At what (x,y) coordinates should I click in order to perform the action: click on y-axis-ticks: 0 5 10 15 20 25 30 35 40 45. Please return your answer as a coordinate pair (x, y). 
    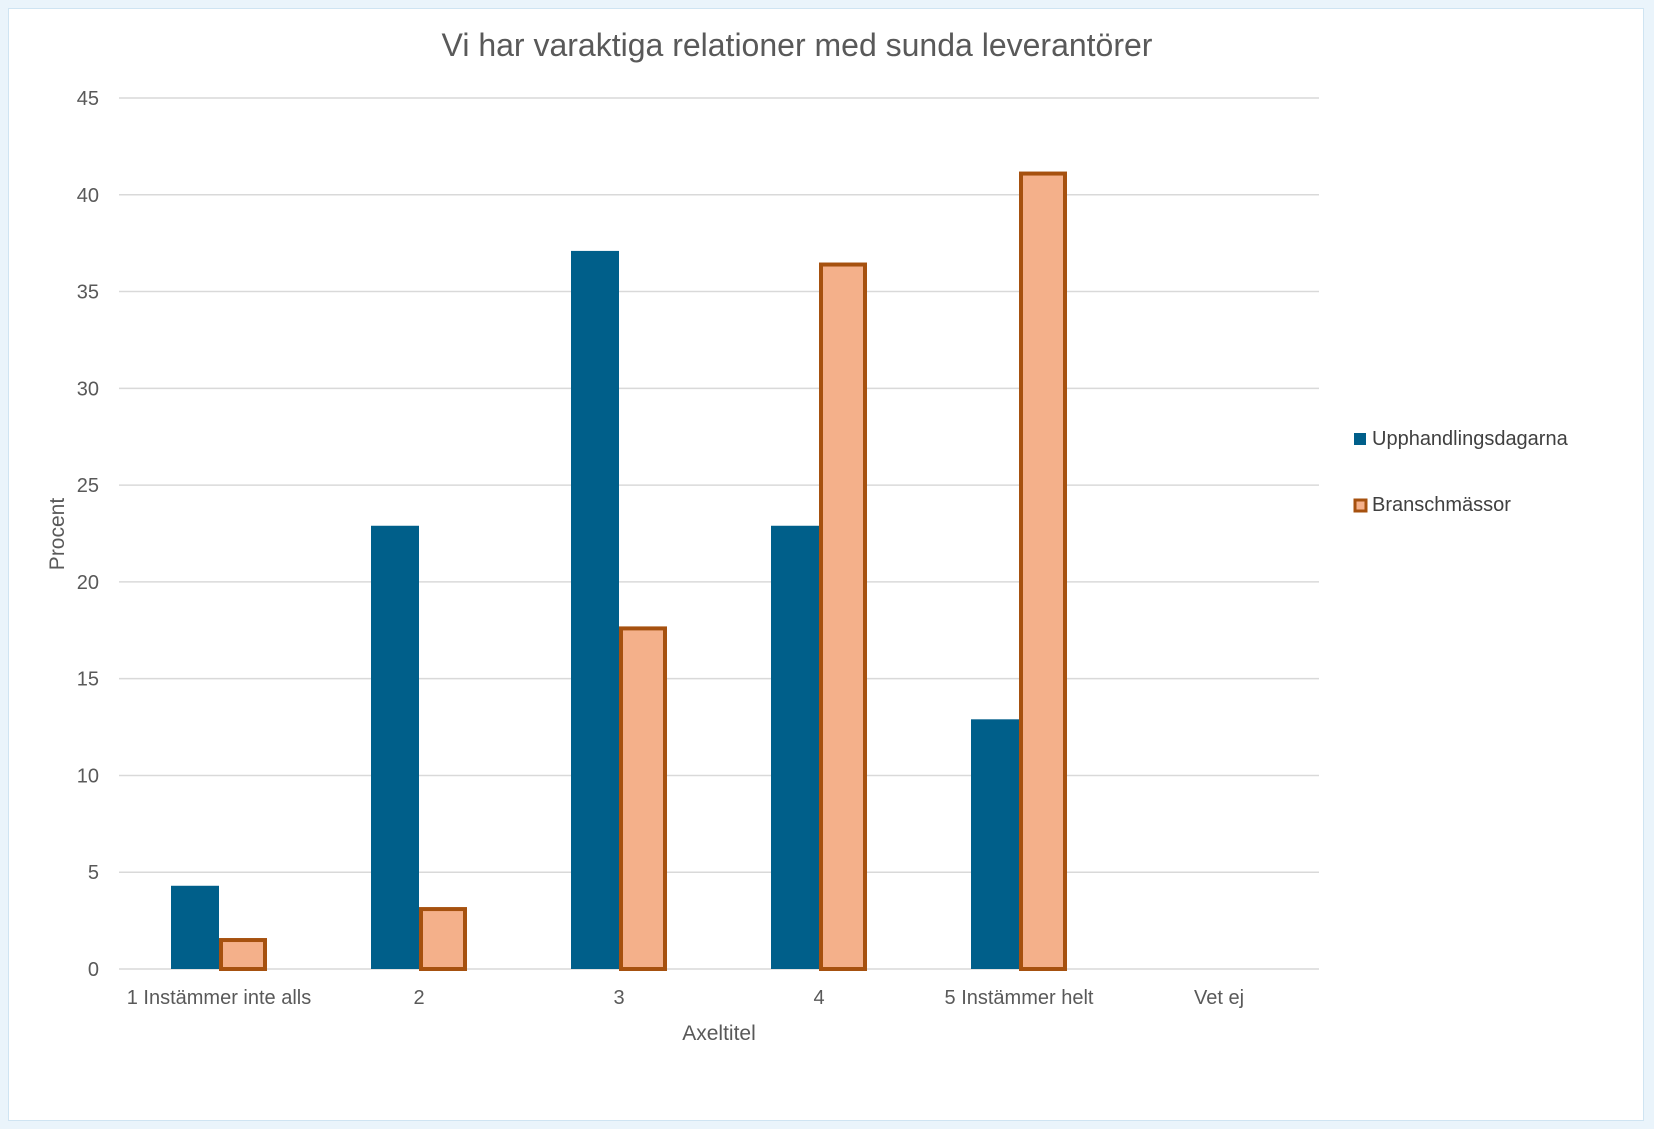
    Looking at the image, I should click on (88, 534).